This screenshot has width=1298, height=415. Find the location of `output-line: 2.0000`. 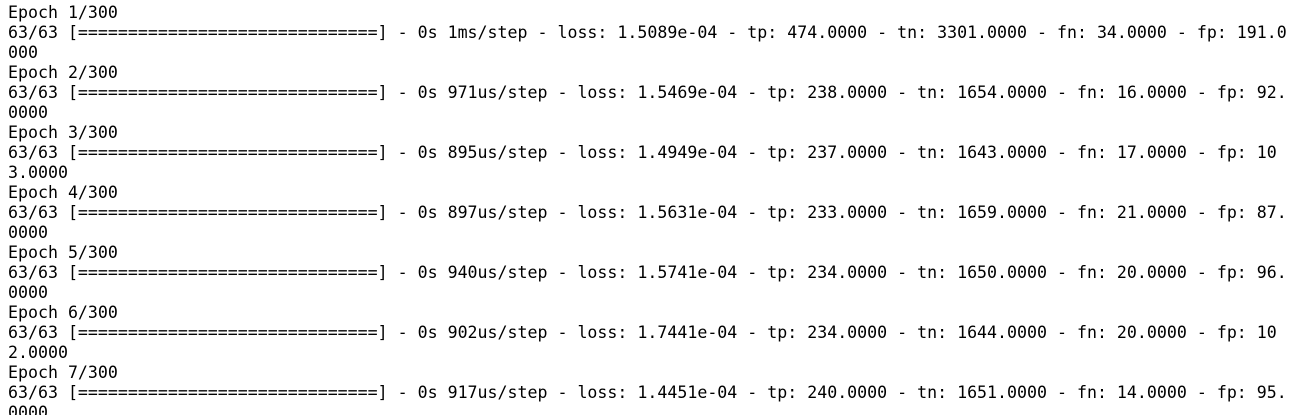

output-line: 2.0000 is located at coordinates (38, 352).